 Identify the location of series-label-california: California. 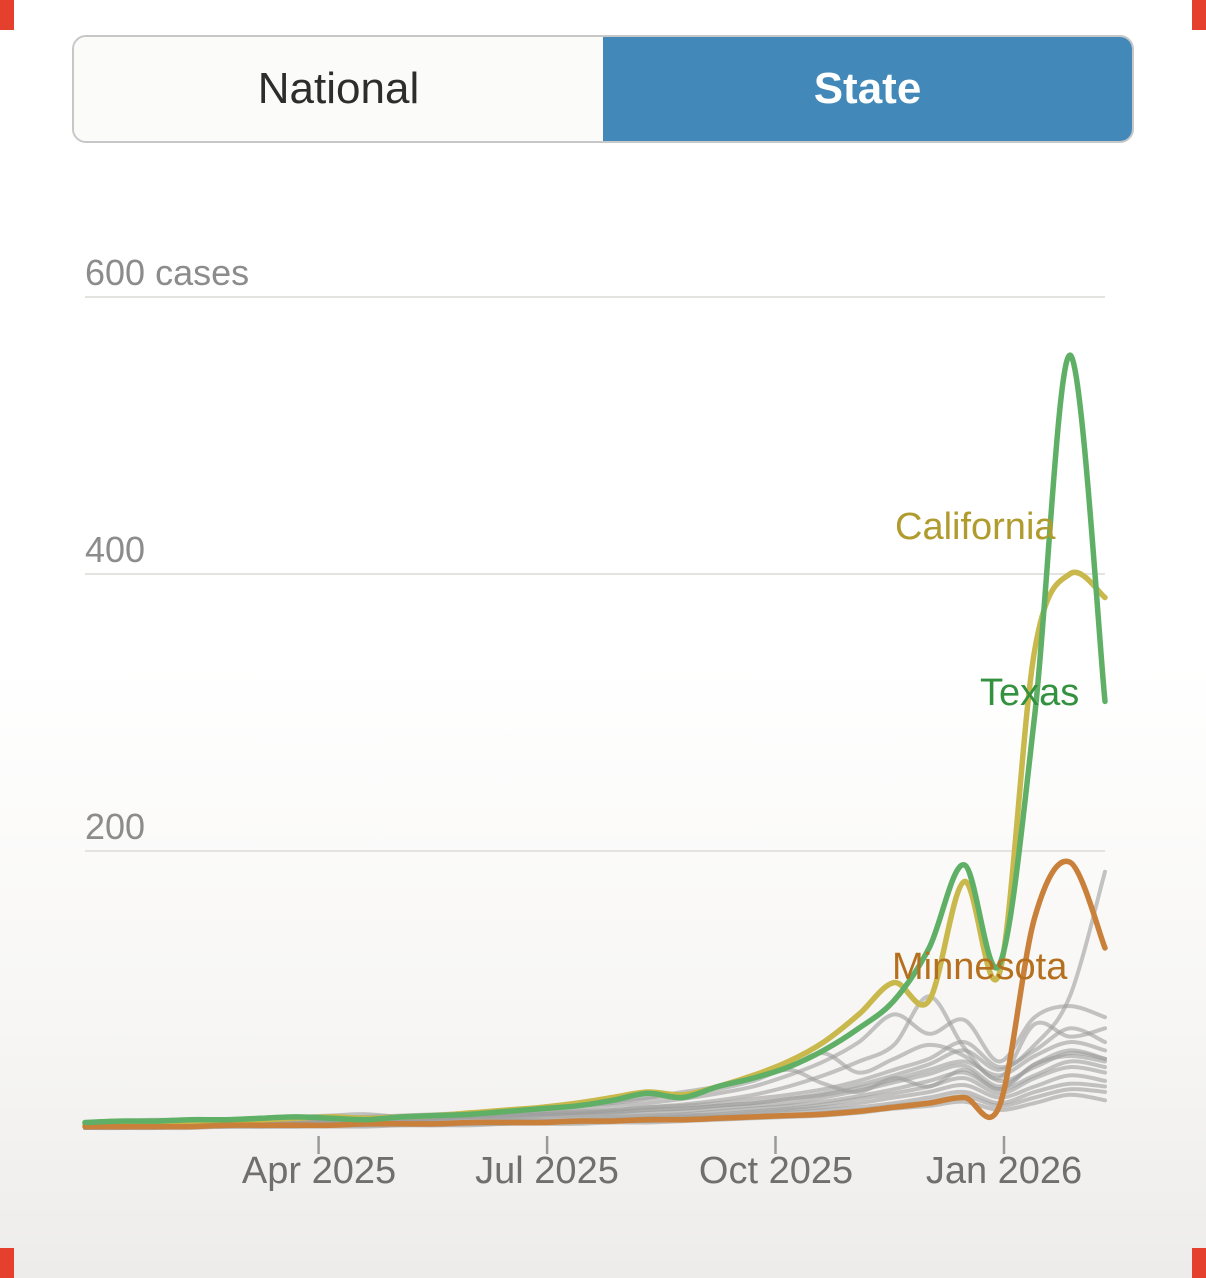
(975, 527).